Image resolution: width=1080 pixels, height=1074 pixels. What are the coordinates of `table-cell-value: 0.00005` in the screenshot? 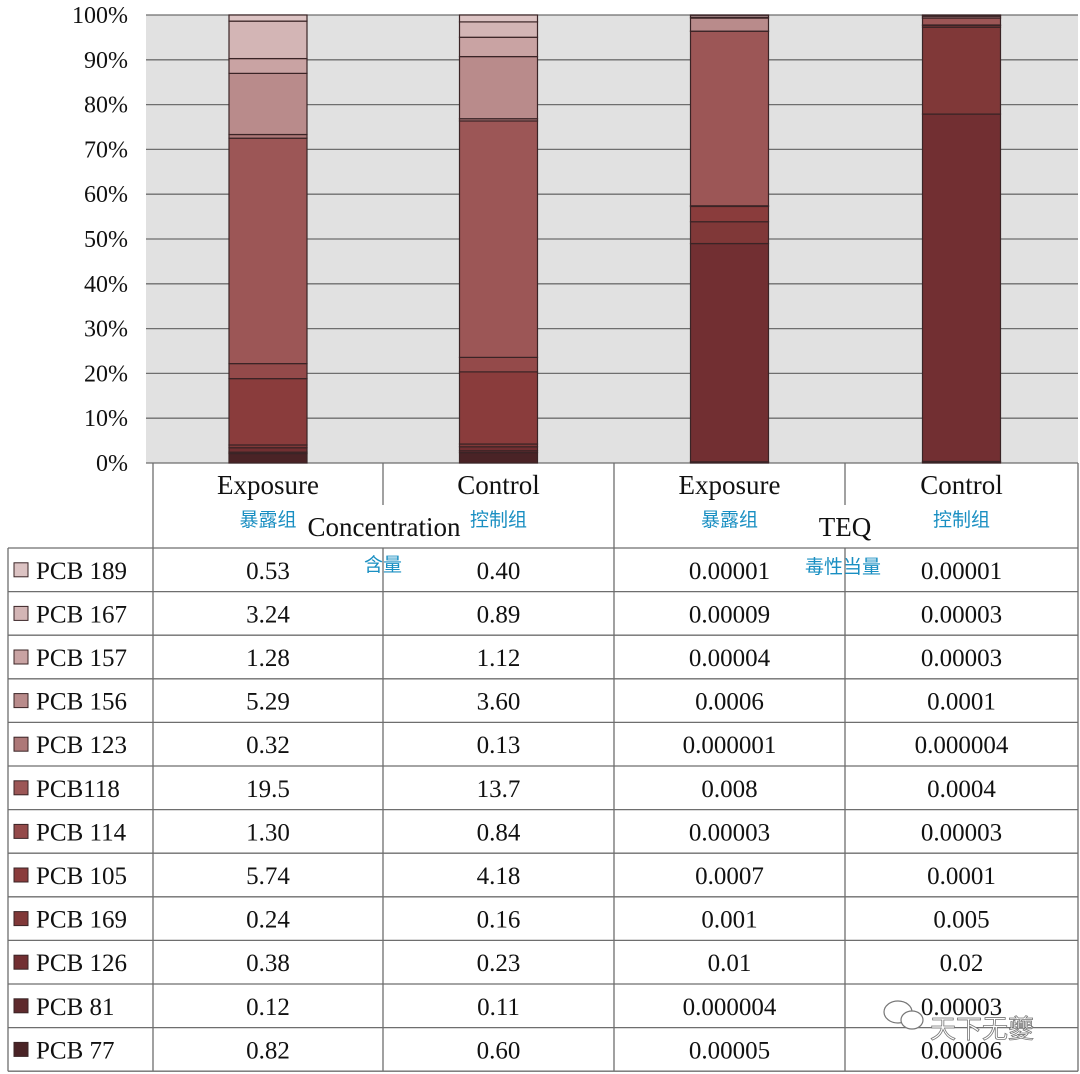 It's located at (729, 1050).